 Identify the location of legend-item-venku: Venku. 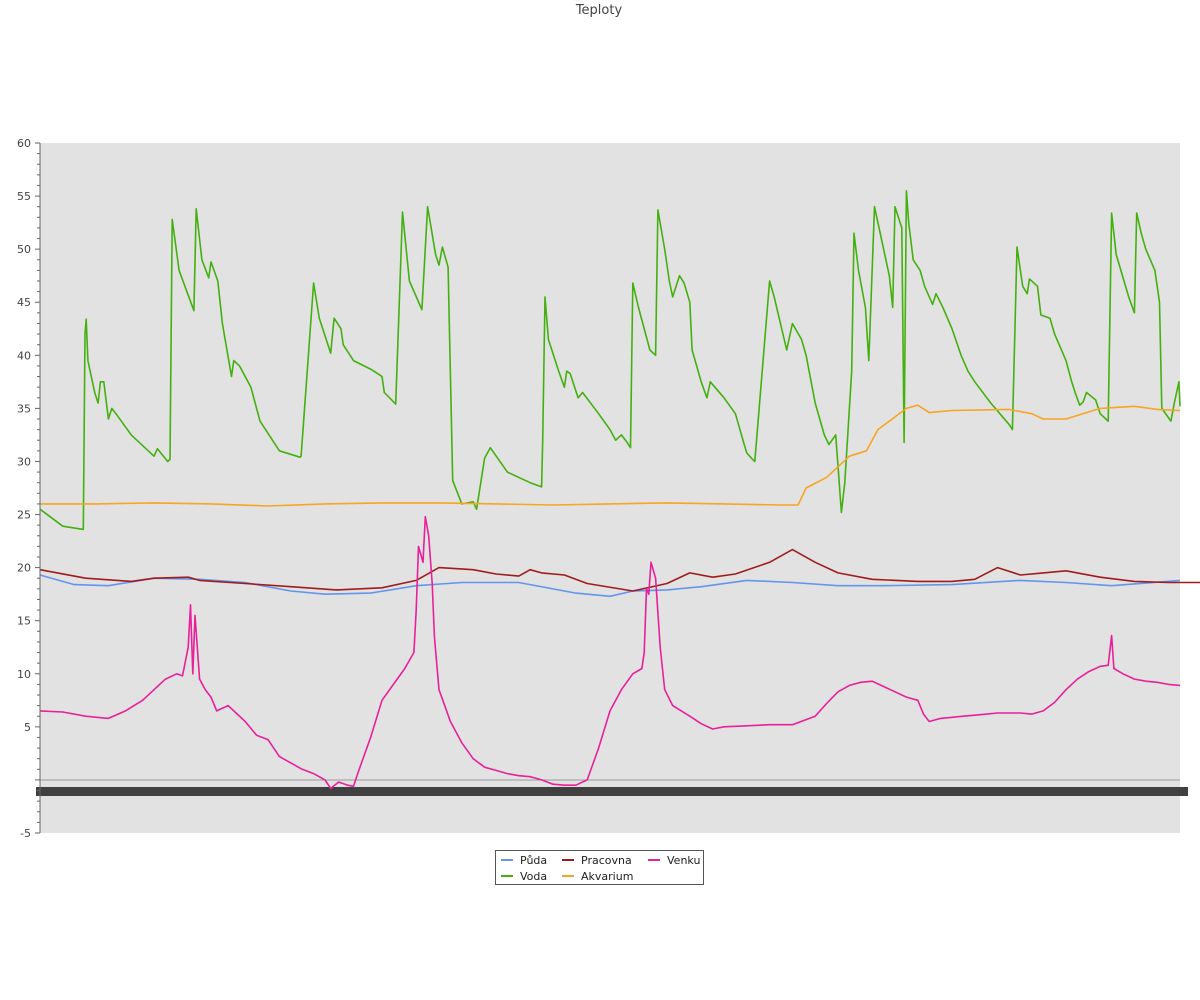
(674, 861).